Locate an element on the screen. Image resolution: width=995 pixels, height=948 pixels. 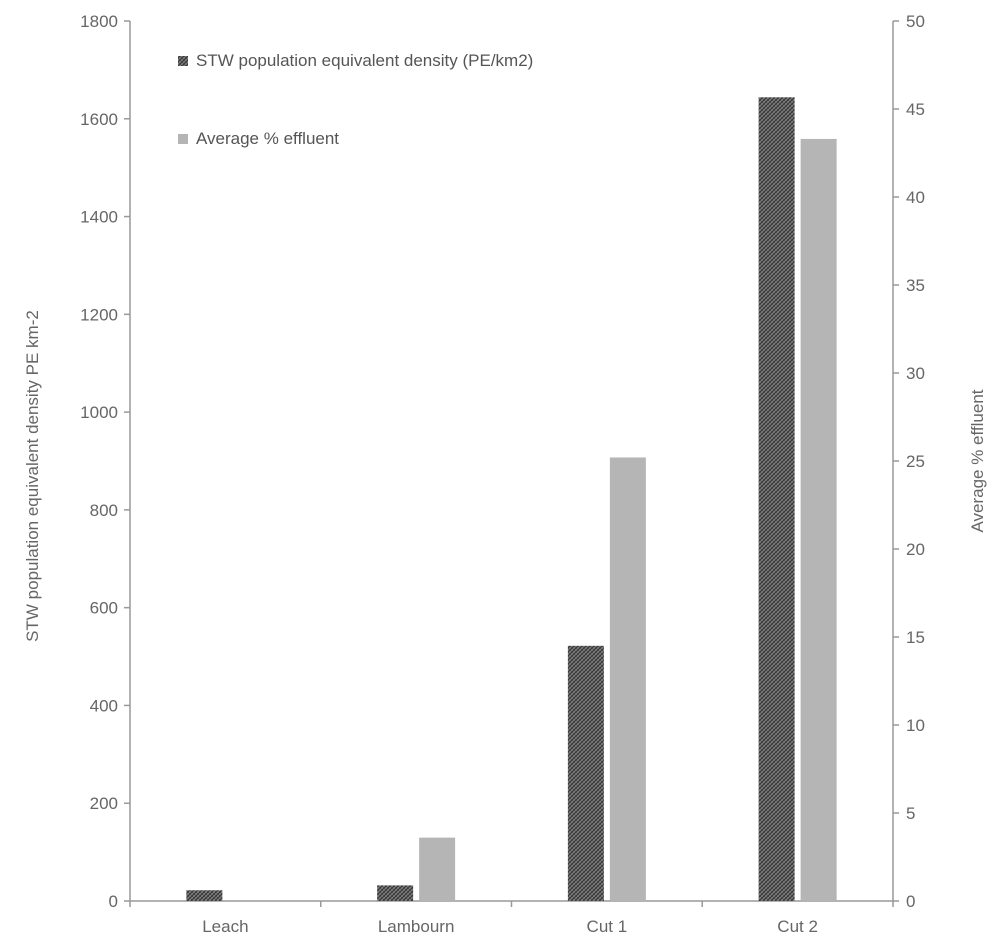
right-tick-label: 0 is located at coordinates (910, 901).